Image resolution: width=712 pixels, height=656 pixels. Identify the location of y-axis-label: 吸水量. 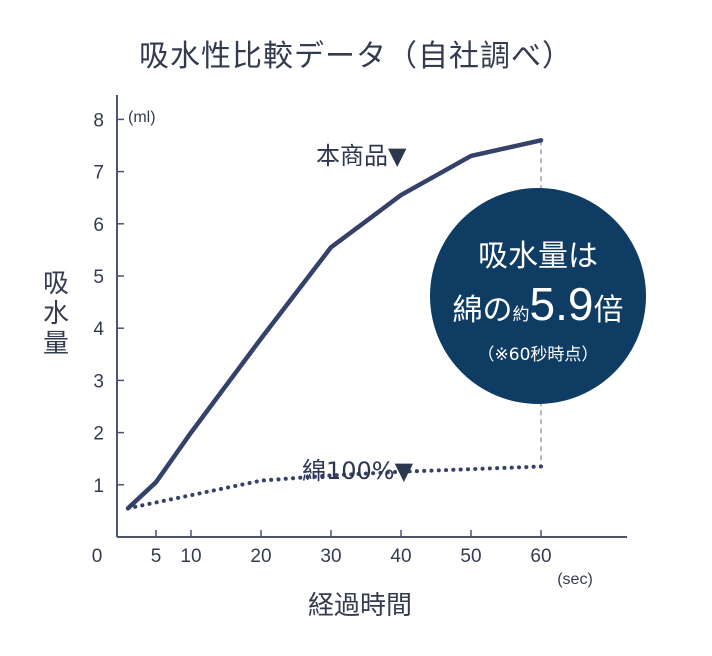
(56, 314).